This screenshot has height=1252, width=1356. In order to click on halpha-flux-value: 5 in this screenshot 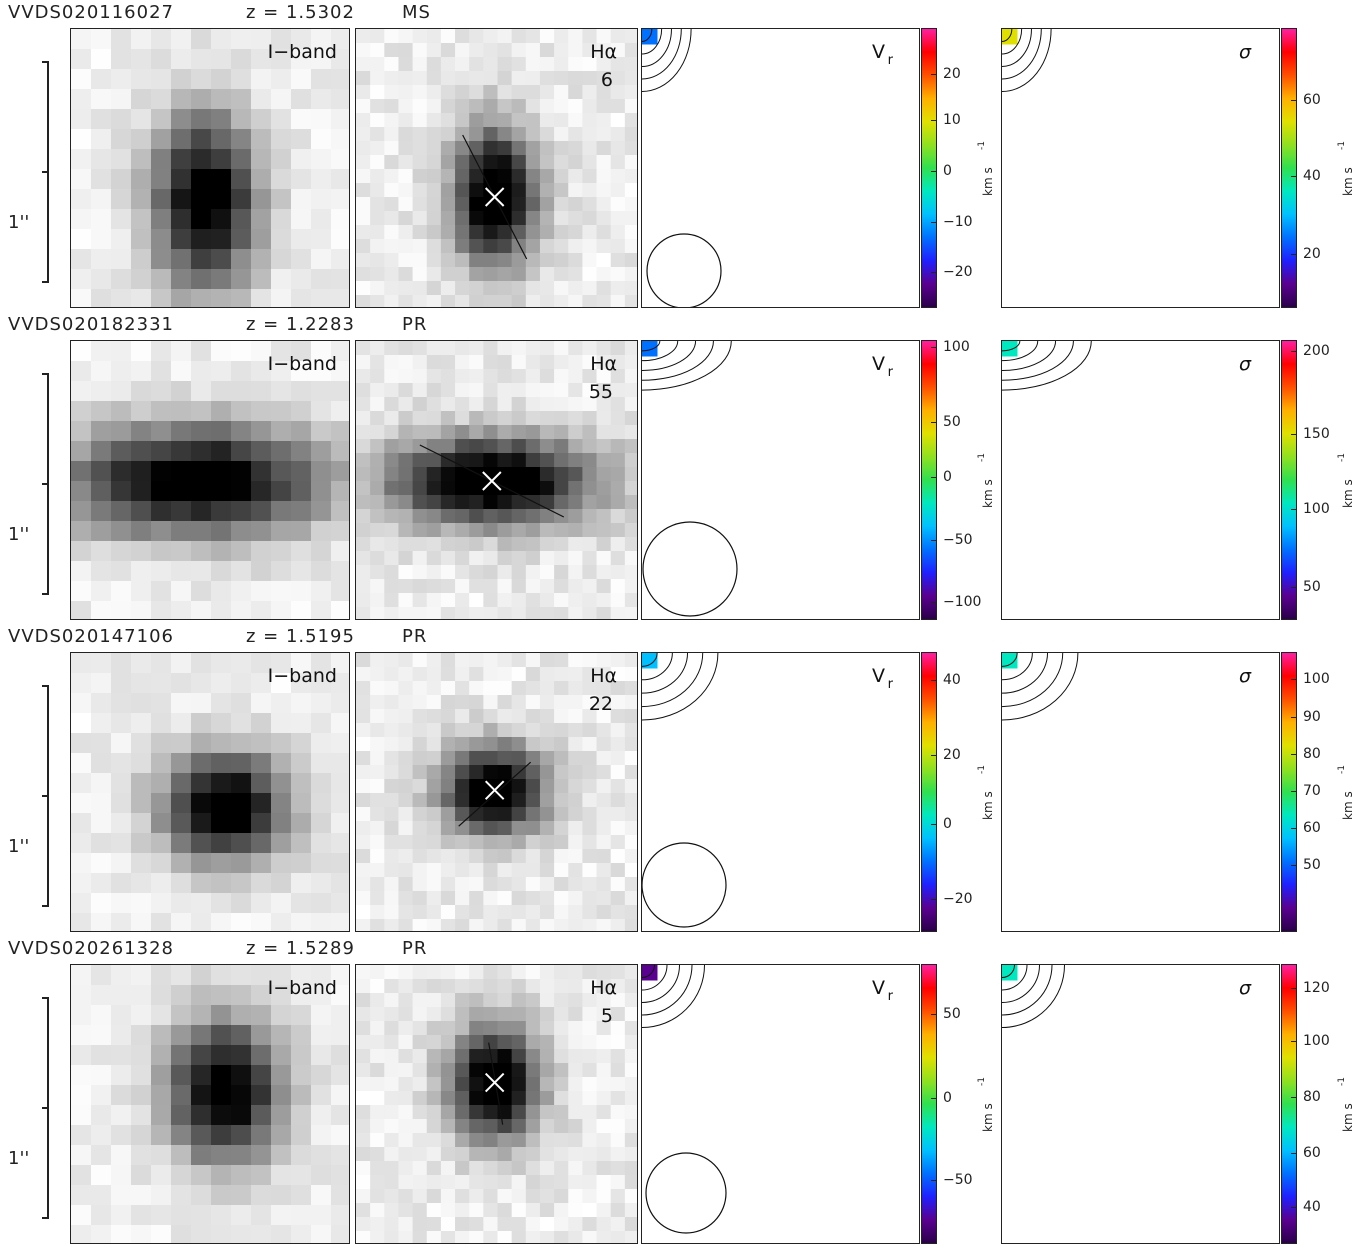, I will do `click(606, 1016)`.